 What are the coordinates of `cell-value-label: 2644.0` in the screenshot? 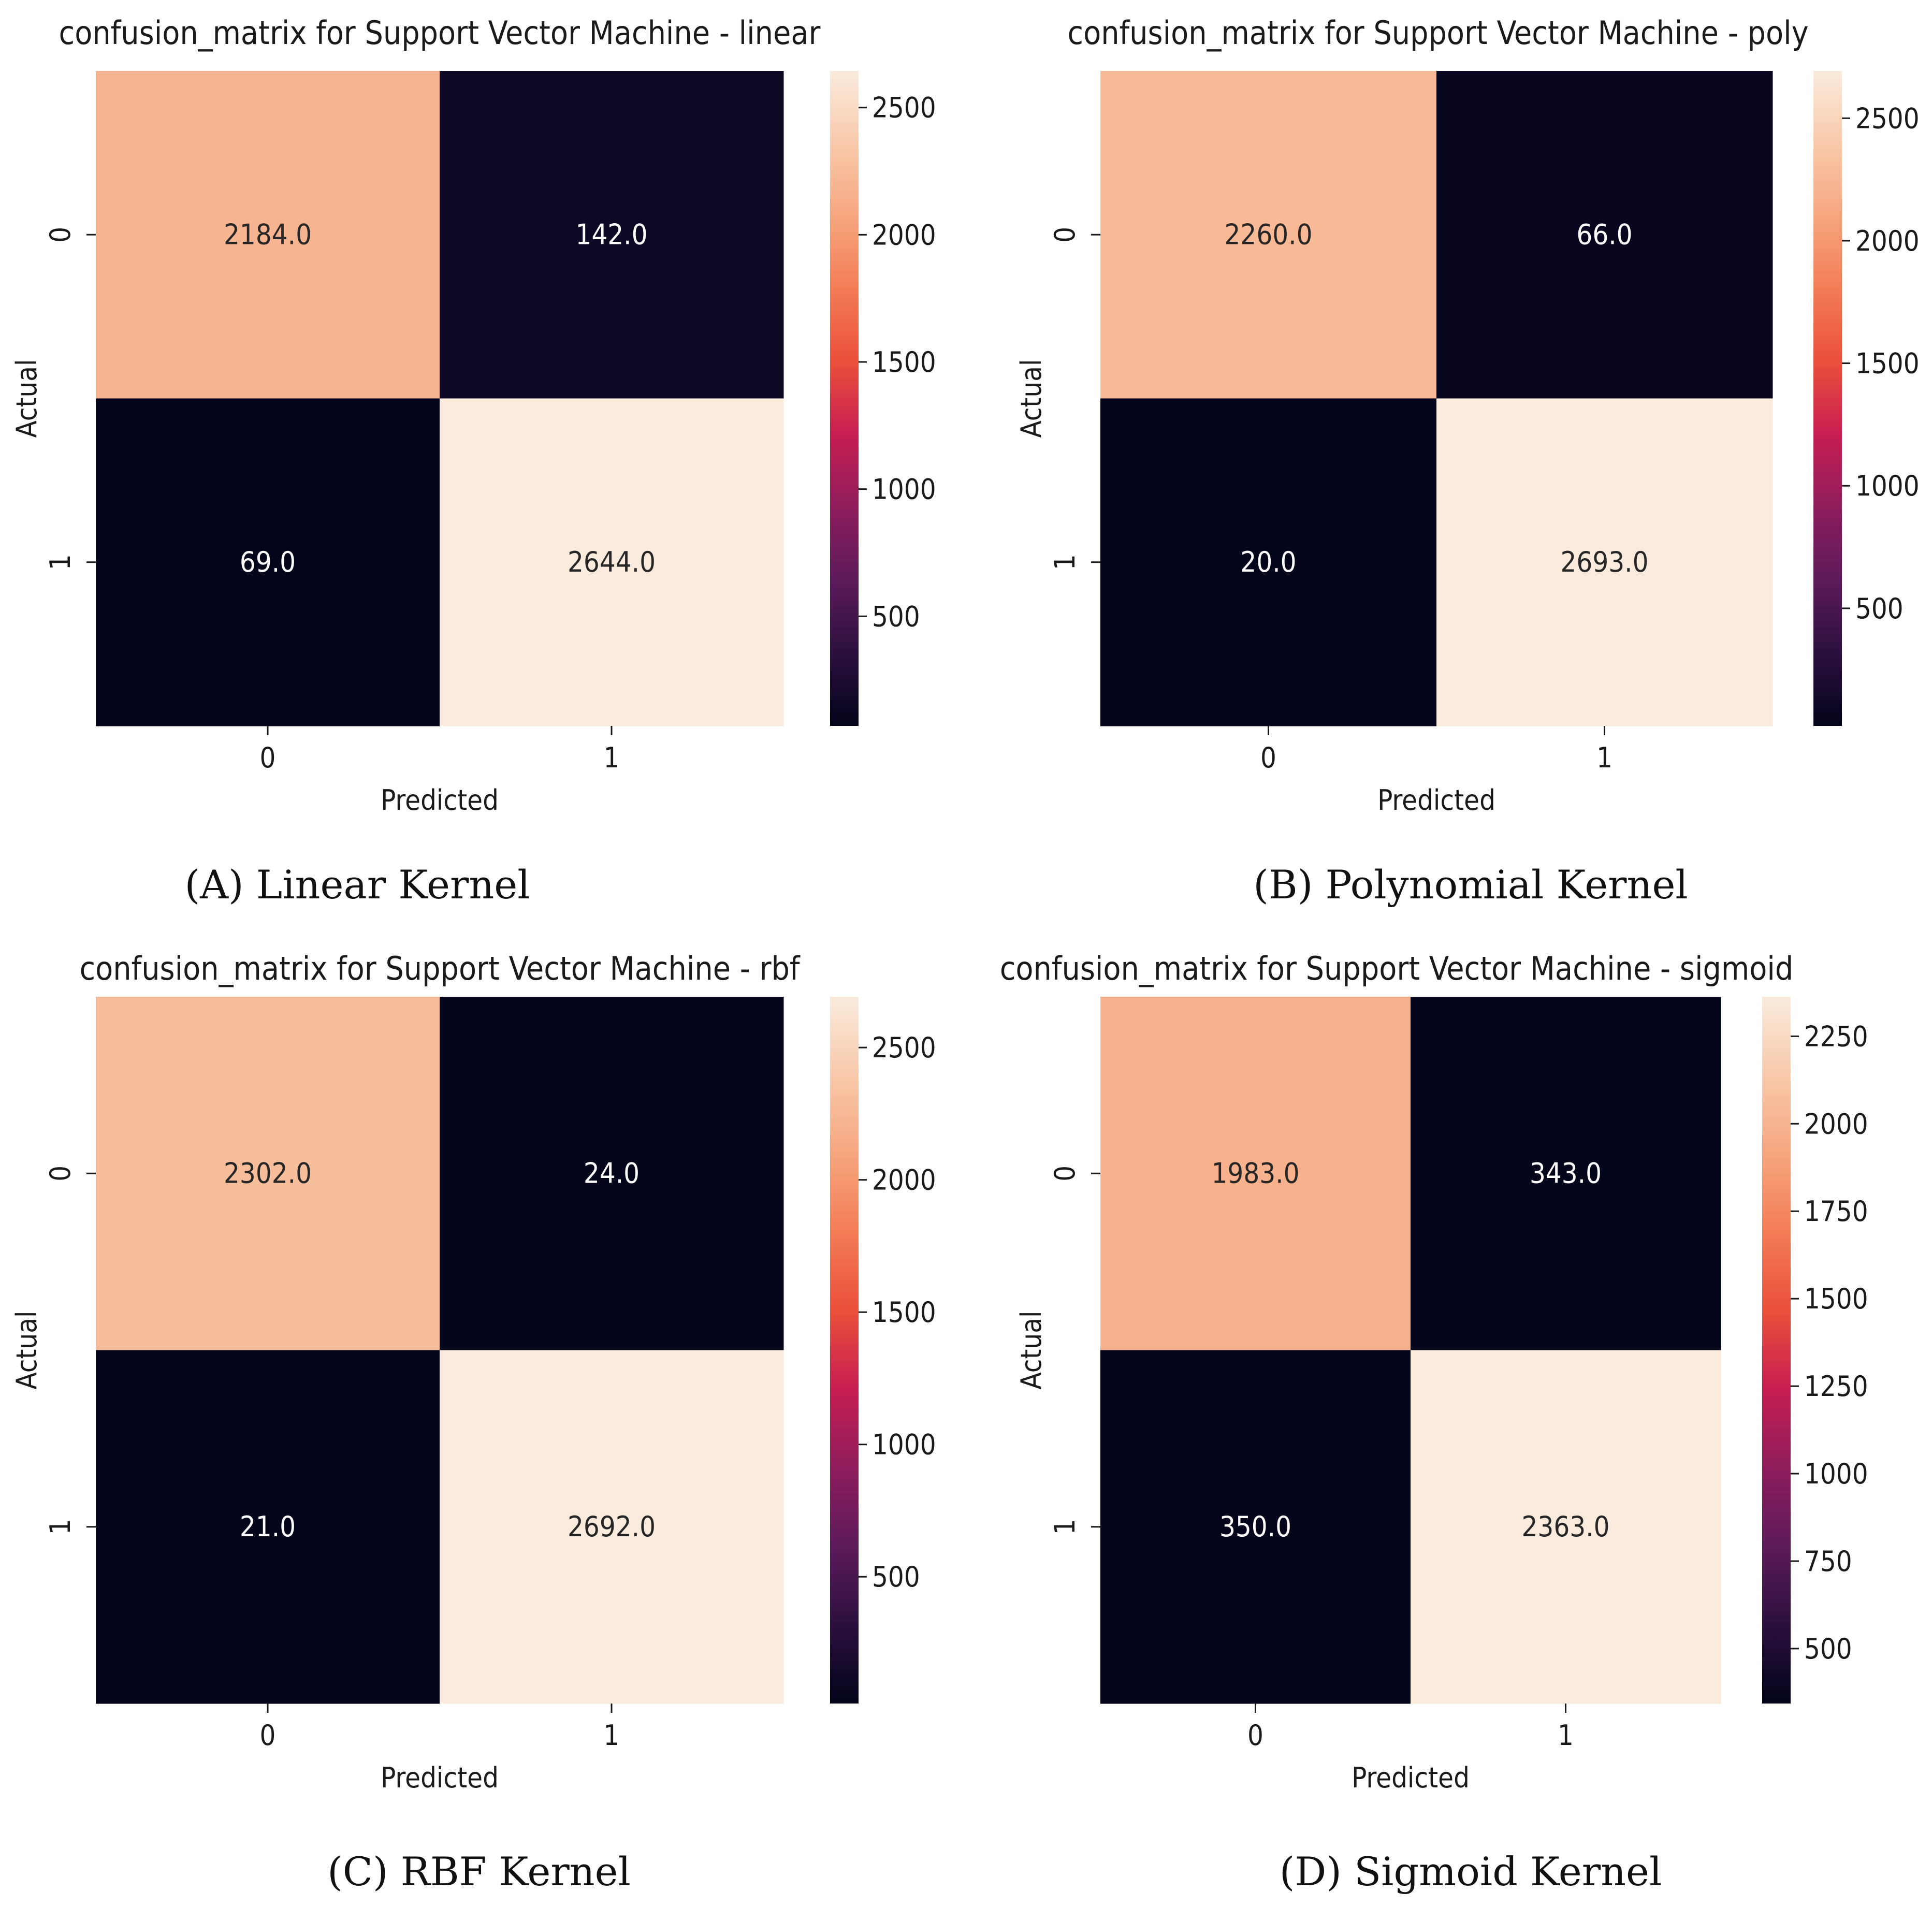 It's located at (612, 562).